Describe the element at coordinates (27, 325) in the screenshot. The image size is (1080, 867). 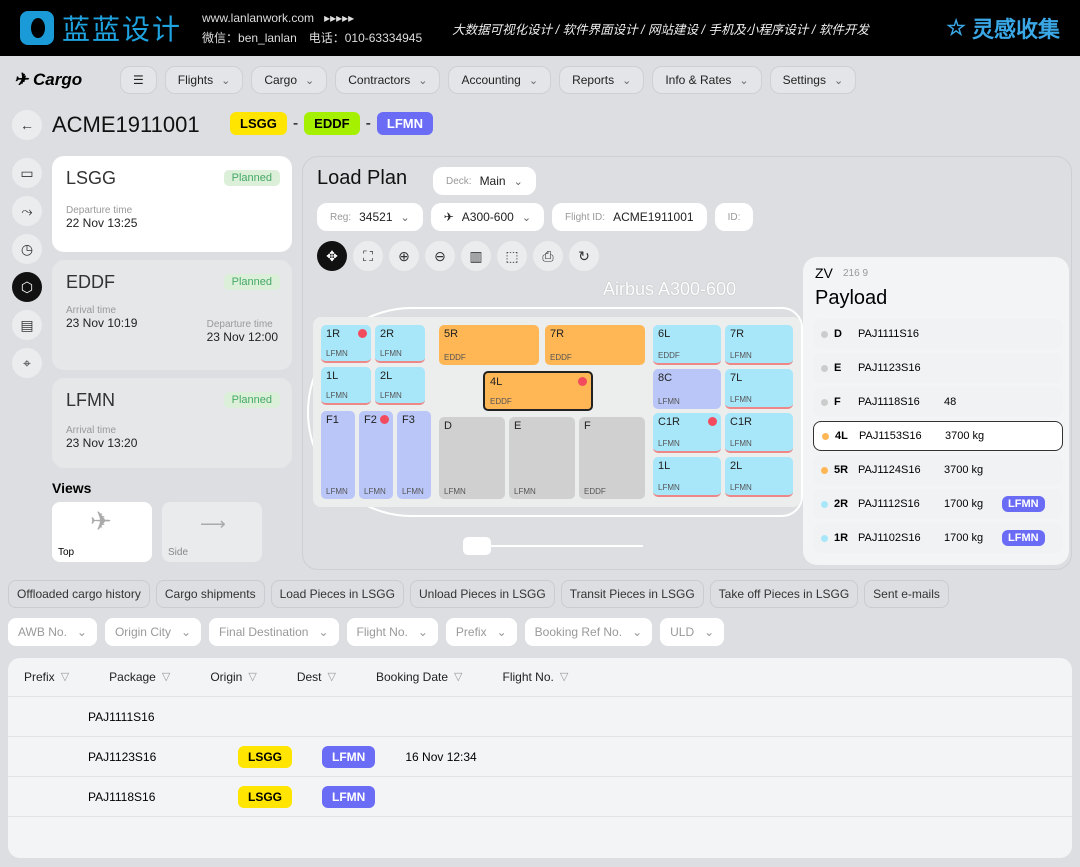
I see `document-icon: ▤` at that location.